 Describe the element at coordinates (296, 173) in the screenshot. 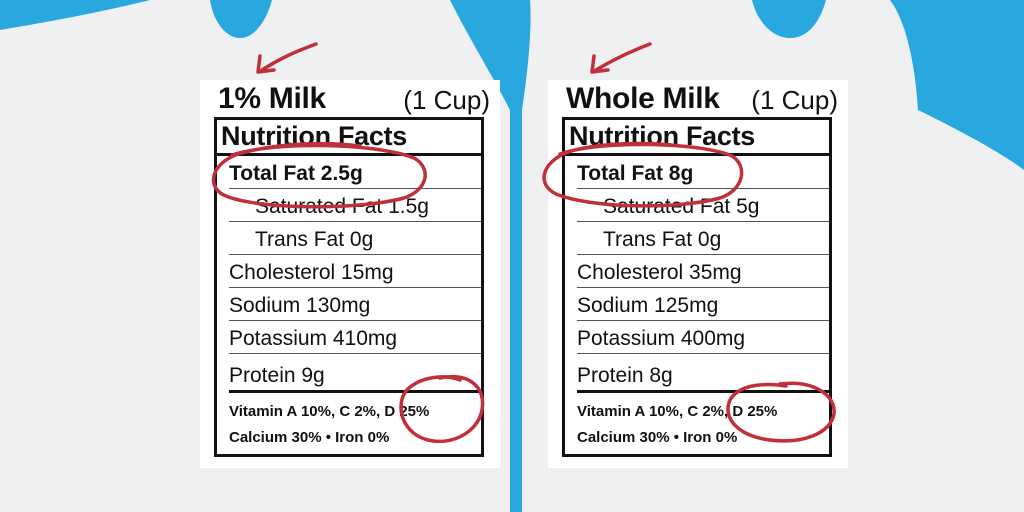

I see `total-fat-text: Total Fat 2.5g` at that location.